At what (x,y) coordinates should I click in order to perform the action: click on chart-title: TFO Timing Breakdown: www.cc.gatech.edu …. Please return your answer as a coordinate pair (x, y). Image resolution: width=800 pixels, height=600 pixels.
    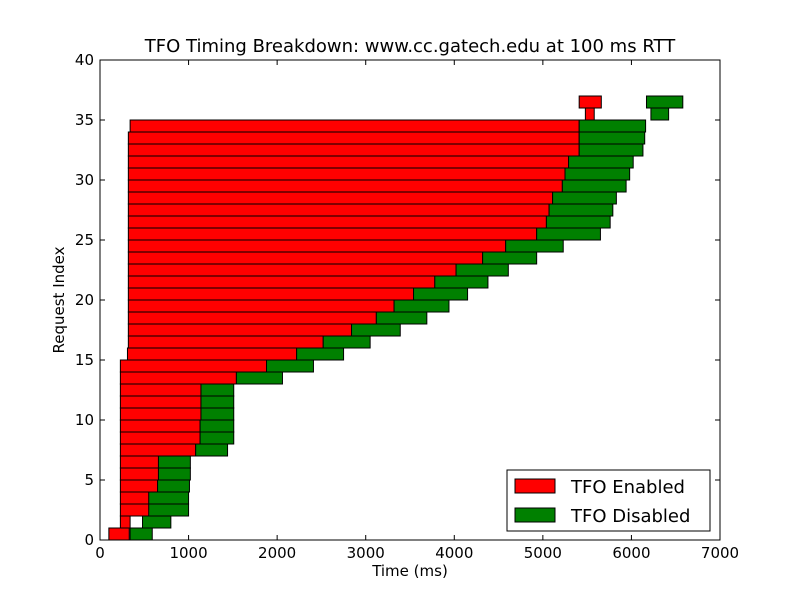
    Looking at the image, I should click on (410, 46).